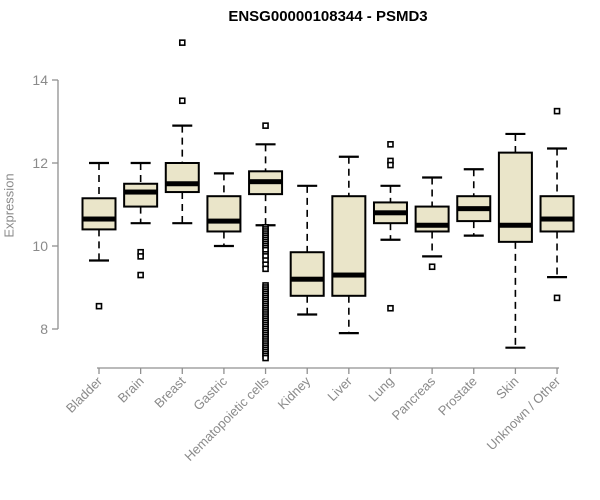  I want to click on median-gastric, so click(224, 221).